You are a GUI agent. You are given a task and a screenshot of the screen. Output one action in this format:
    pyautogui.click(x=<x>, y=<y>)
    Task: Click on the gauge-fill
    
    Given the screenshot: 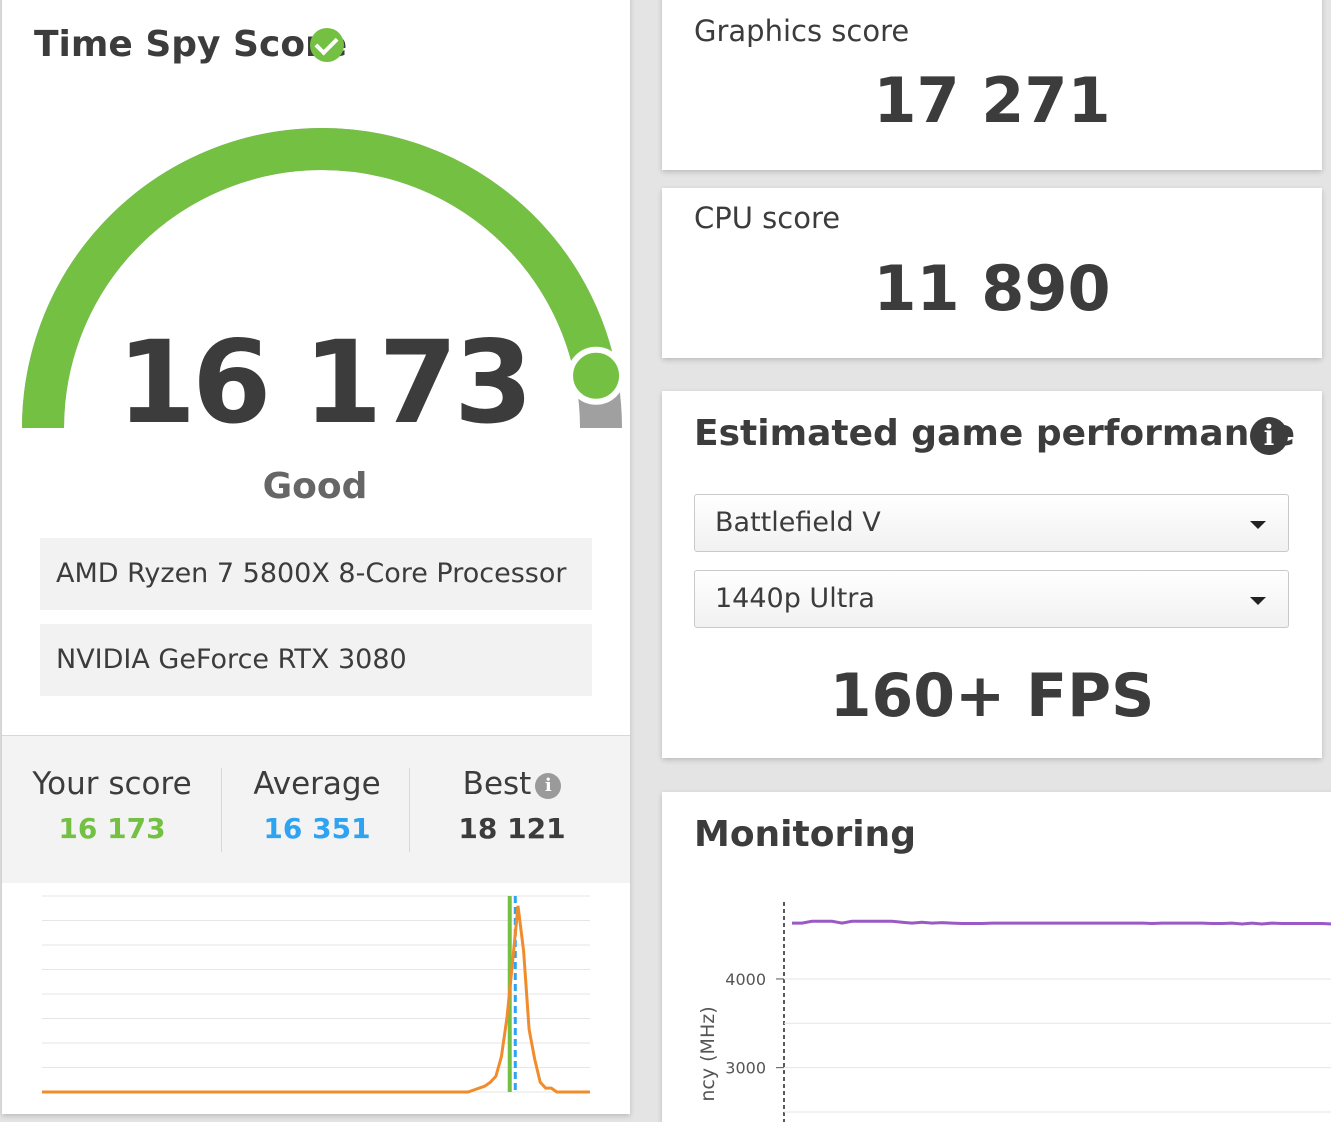 What is the action you would take?
    pyautogui.click(x=319, y=278)
    